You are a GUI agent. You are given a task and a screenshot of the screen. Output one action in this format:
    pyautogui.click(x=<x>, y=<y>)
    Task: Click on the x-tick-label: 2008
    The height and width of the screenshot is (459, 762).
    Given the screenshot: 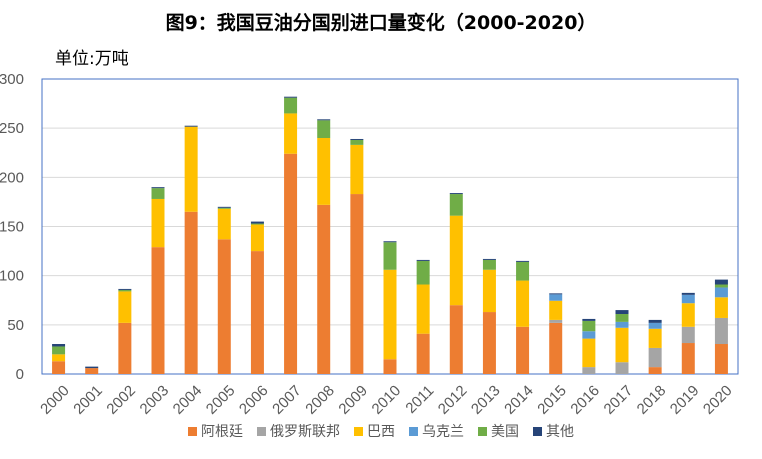 What is the action you would take?
    pyautogui.click(x=320, y=400)
    